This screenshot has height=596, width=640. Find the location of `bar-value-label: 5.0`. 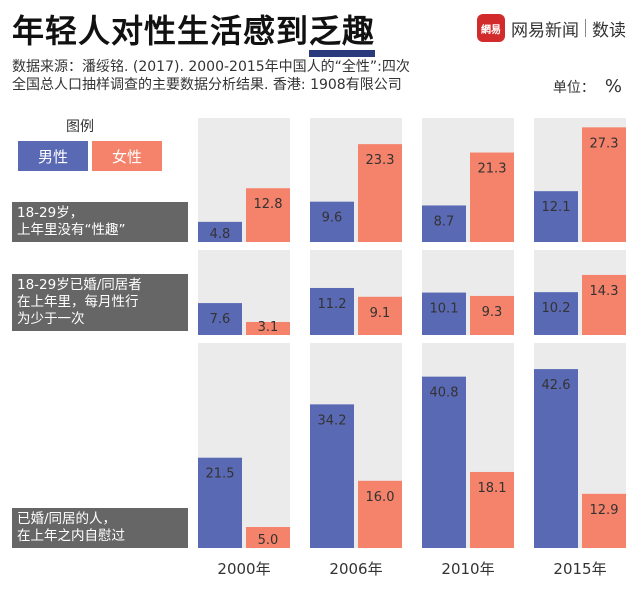

bar-value-label: 5.0 is located at coordinates (268, 540).